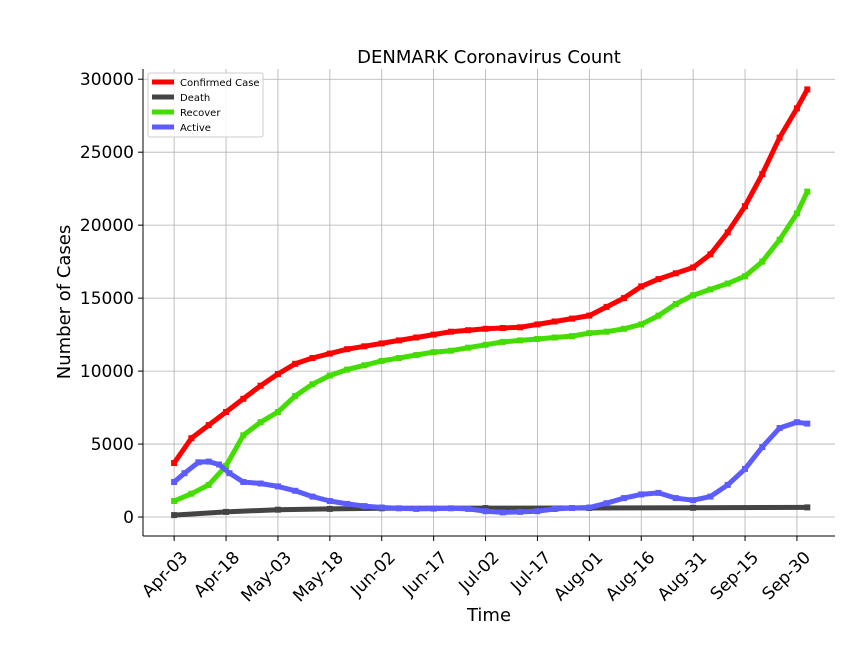  I want to click on chart-title: DENMARK Coronavirus Count, so click(489, 57).